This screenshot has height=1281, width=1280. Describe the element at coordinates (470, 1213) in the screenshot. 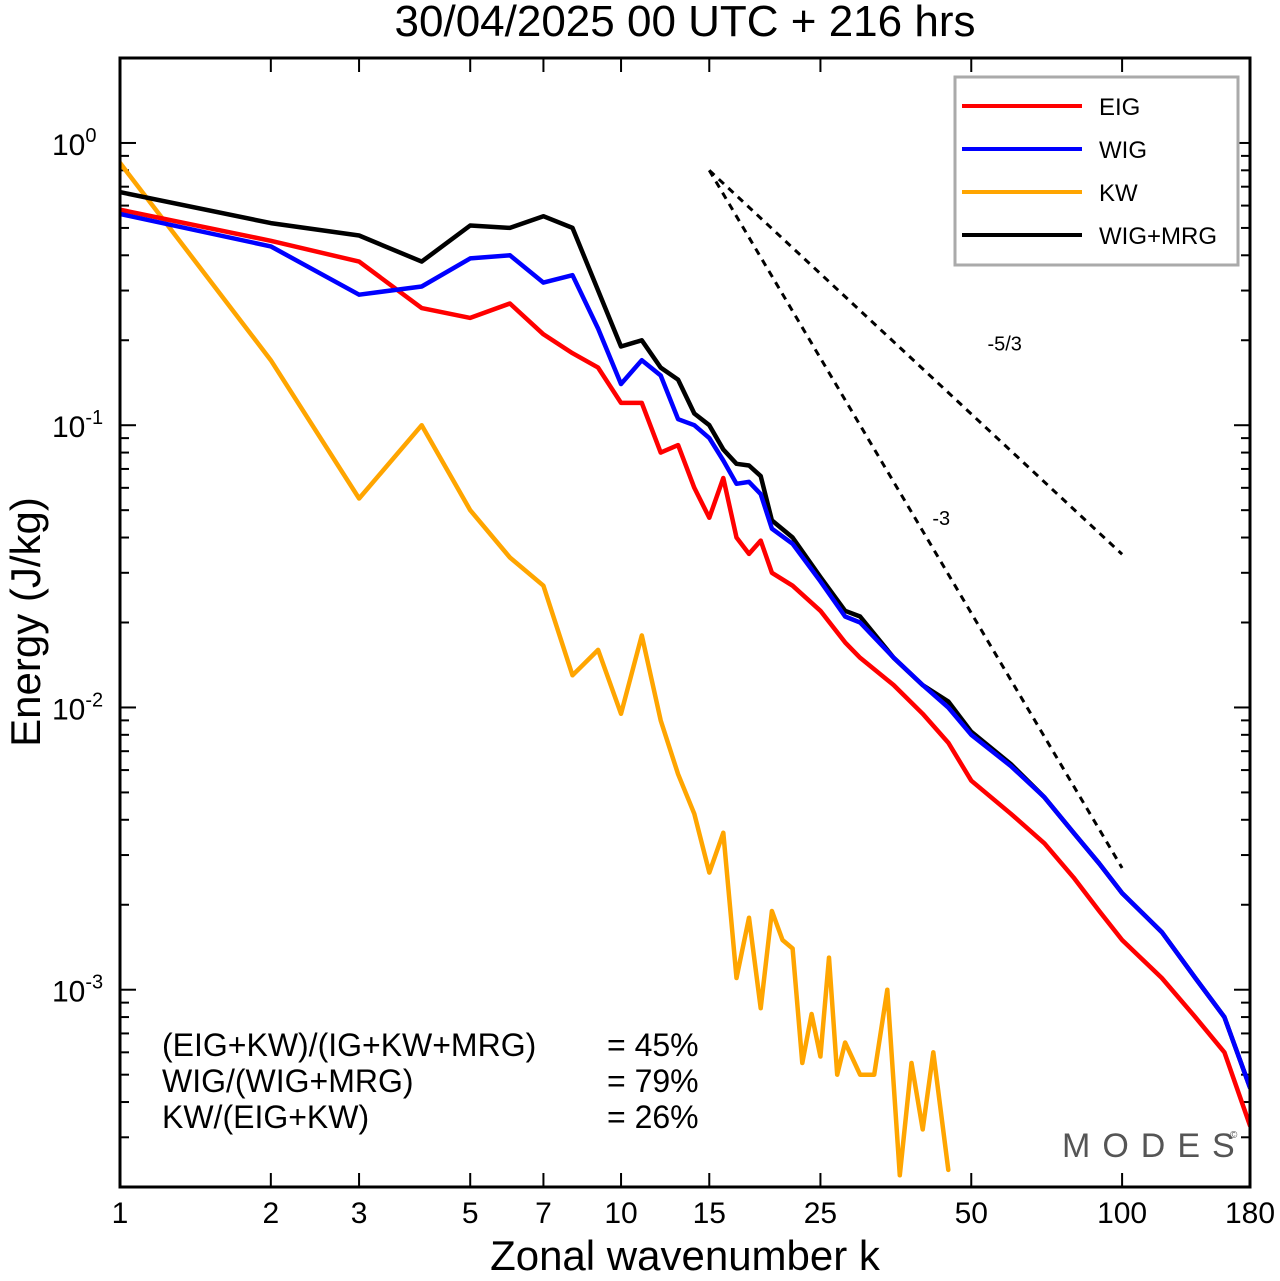

I see `x-tick-label: 5` at that location.